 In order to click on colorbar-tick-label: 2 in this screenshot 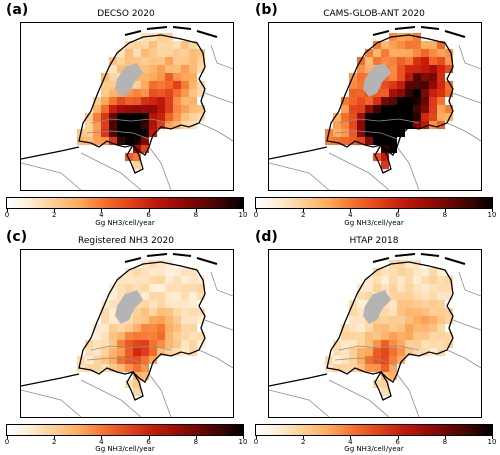, I will do `click(303, 442)`.